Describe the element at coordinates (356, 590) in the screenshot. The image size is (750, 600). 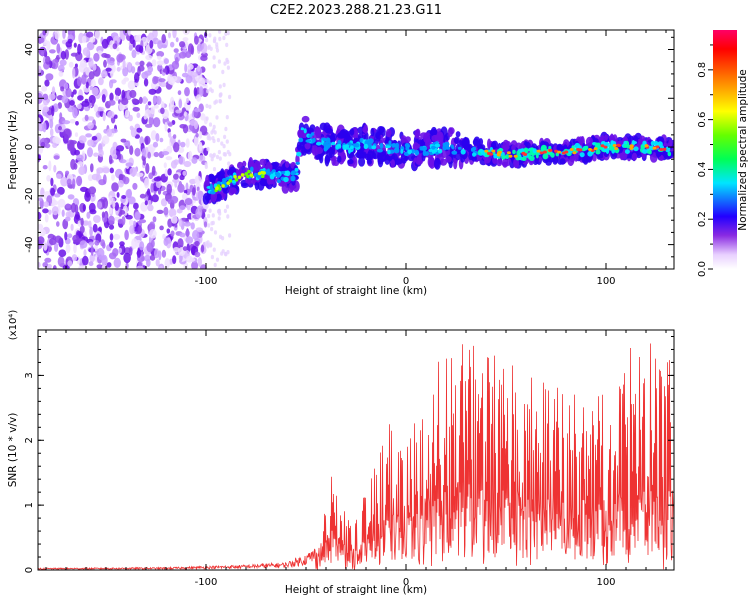
I see `snr-xlabel: Height of straight line (km)` at that location.